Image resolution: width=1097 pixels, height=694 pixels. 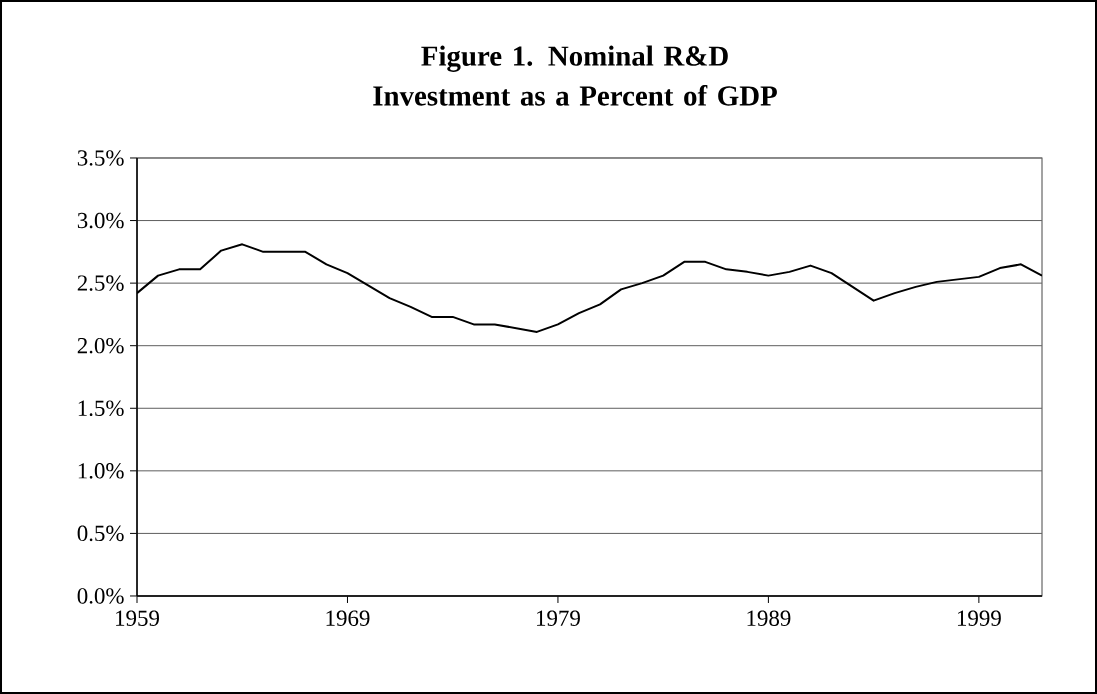 I want to click on y-tick-label: 3.0%, so click(x=100, y=220).